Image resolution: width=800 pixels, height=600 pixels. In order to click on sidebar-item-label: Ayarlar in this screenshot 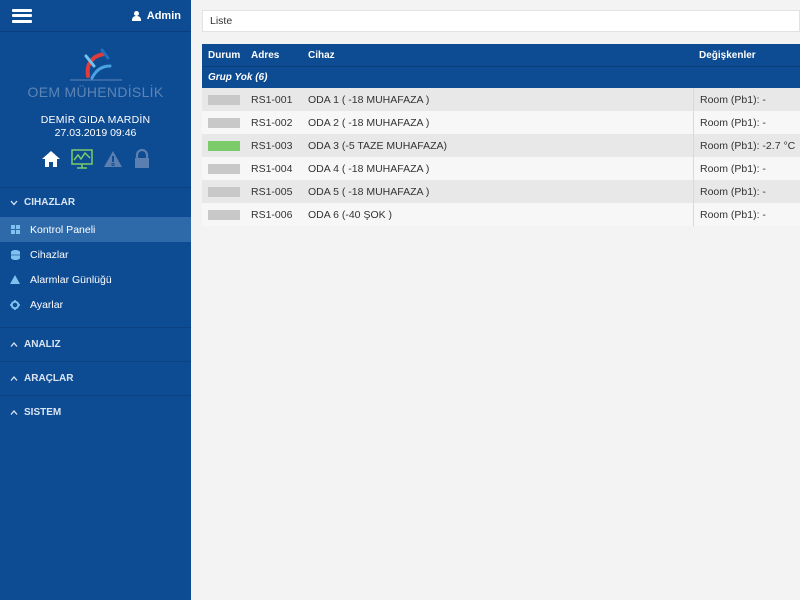, I will do `click(47, 304)`.